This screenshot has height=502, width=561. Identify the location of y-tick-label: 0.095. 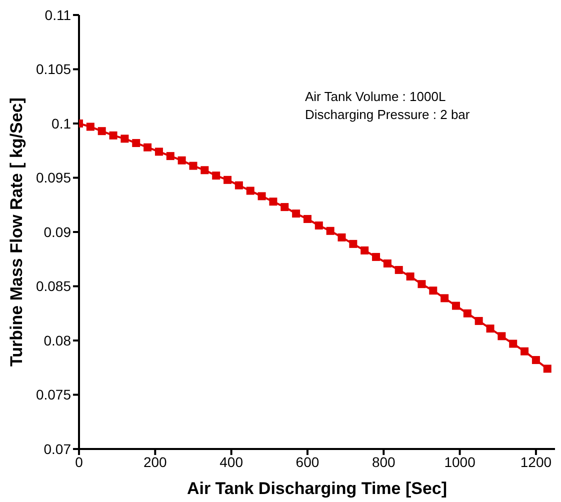
(54, 178).